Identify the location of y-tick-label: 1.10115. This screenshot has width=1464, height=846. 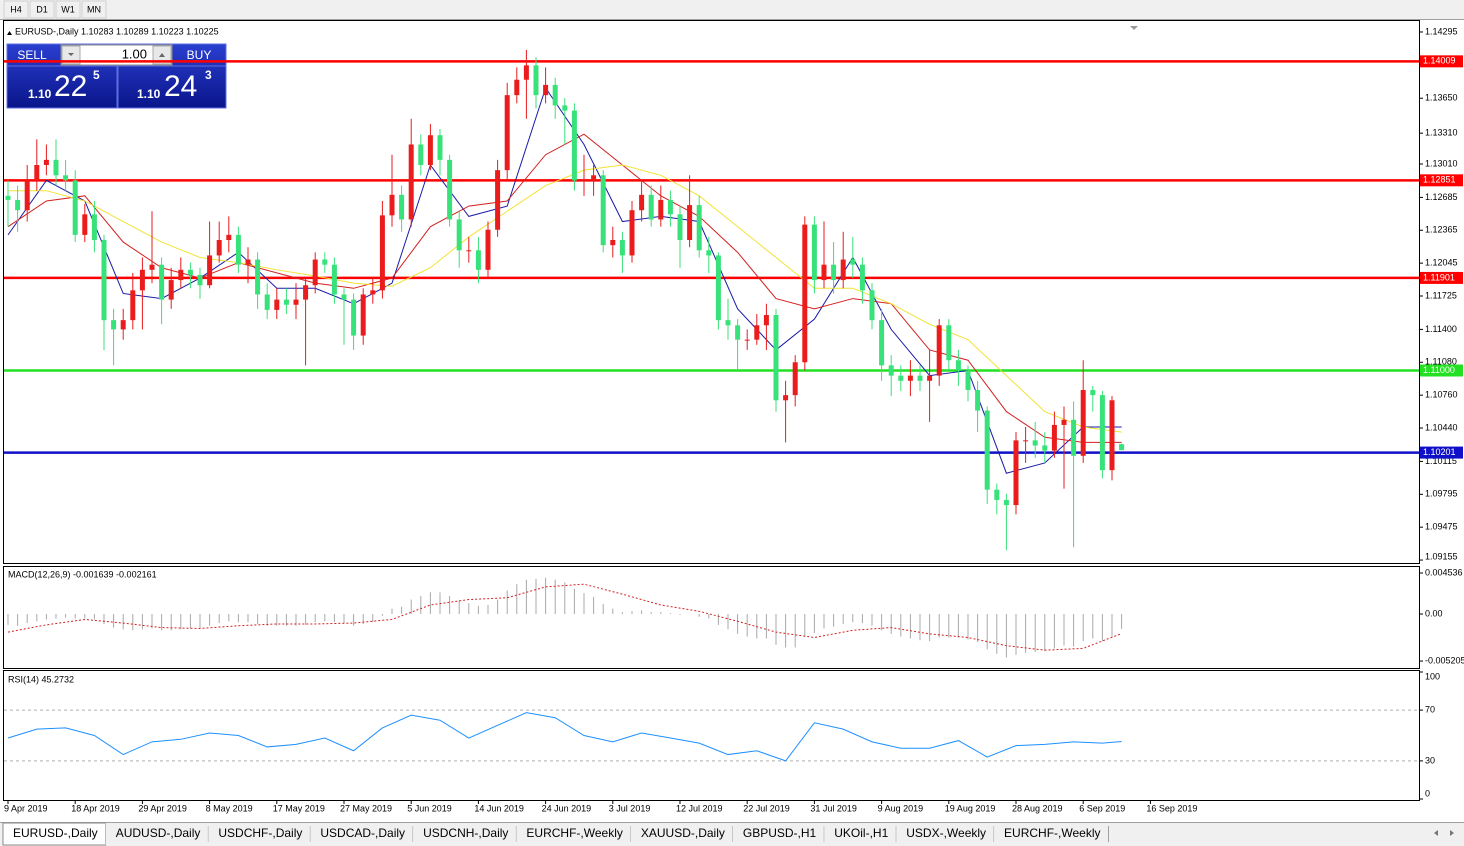
(1441, 461).